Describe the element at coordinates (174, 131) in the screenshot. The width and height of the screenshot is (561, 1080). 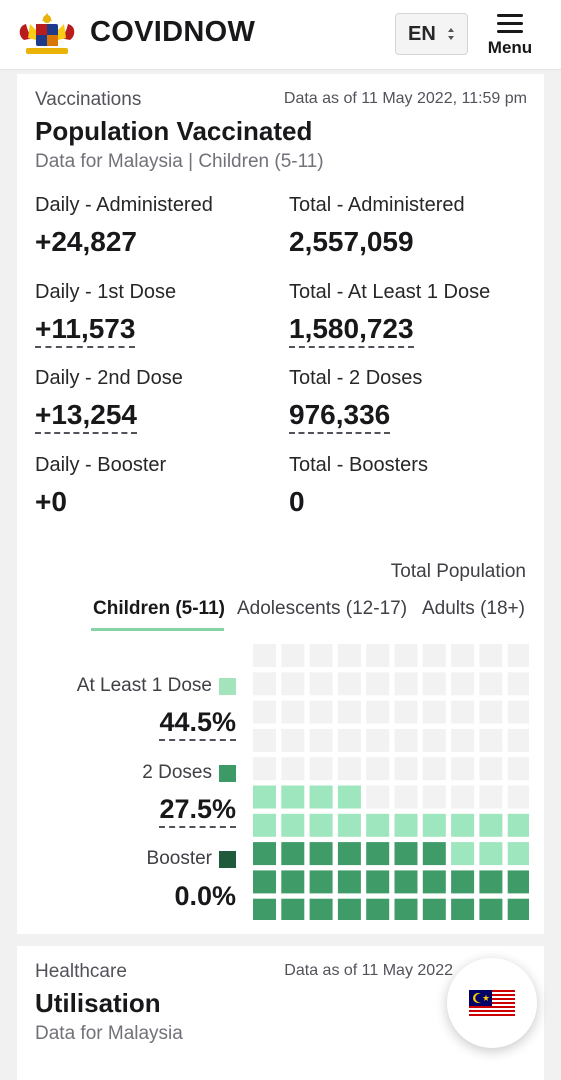
I see `card-title: Population Vaccinated` at that location.